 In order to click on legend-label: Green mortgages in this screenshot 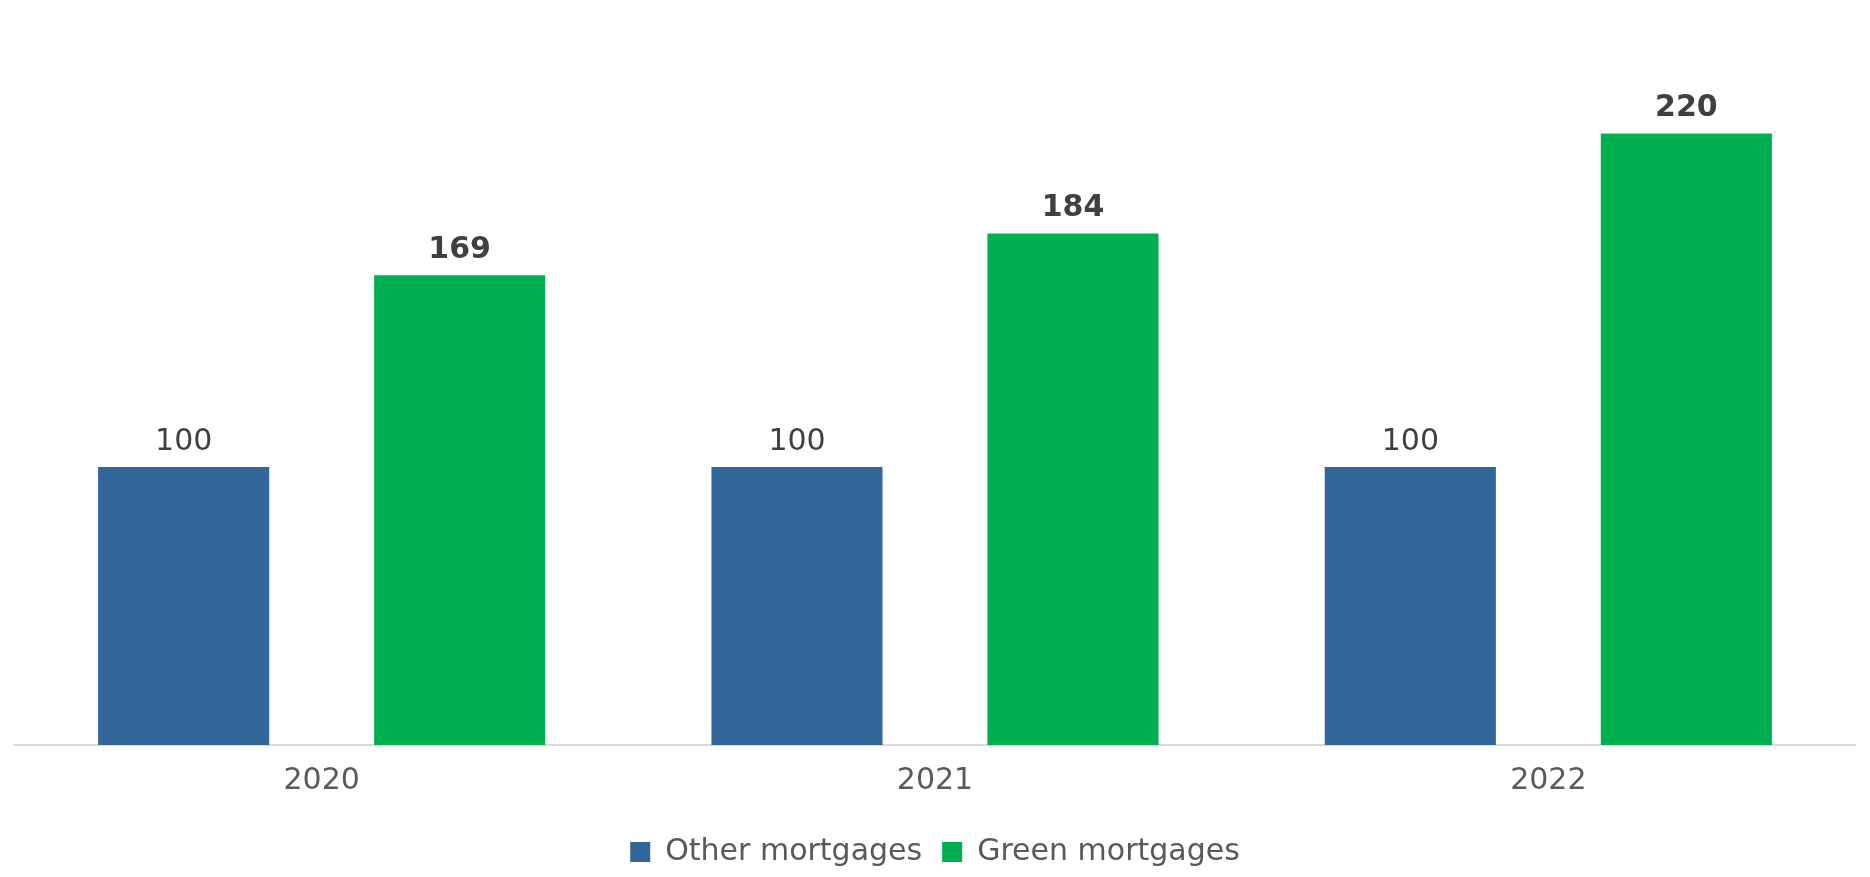, I will do `click(1108, 849)`.